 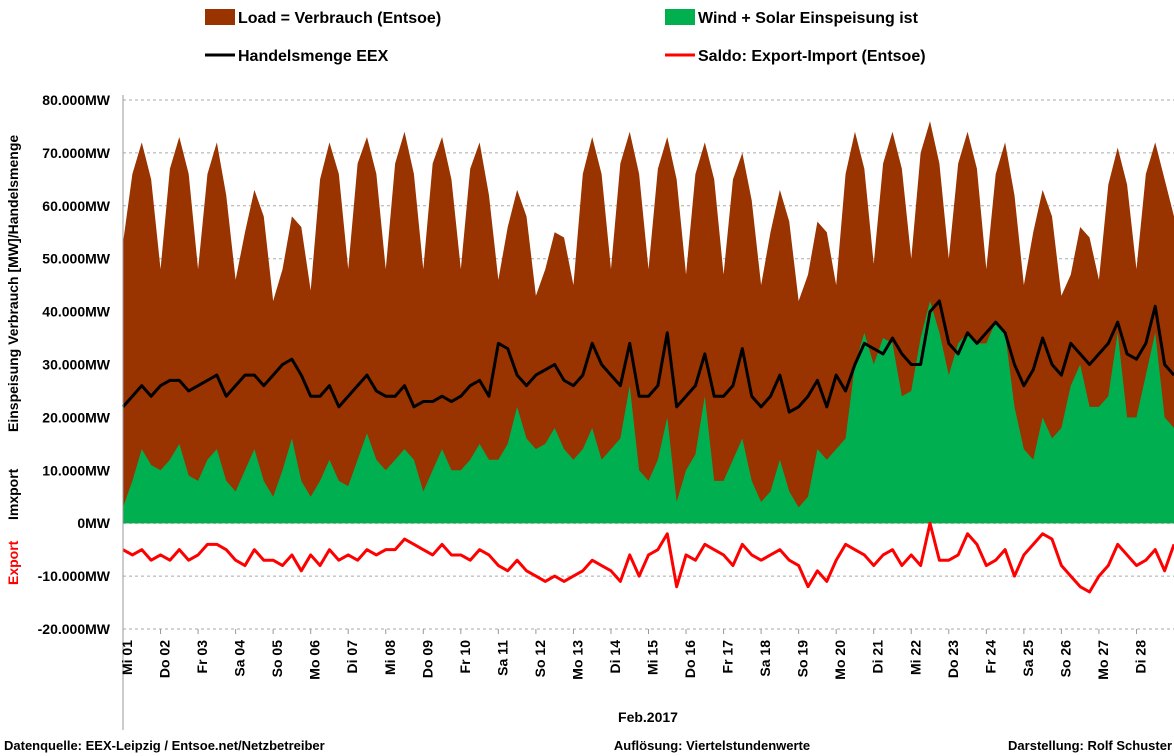 What do you see at coordinates (165, 659) in the screenshot?
I see `x-tick-label: Do 02` at bounding box center [165, 659].